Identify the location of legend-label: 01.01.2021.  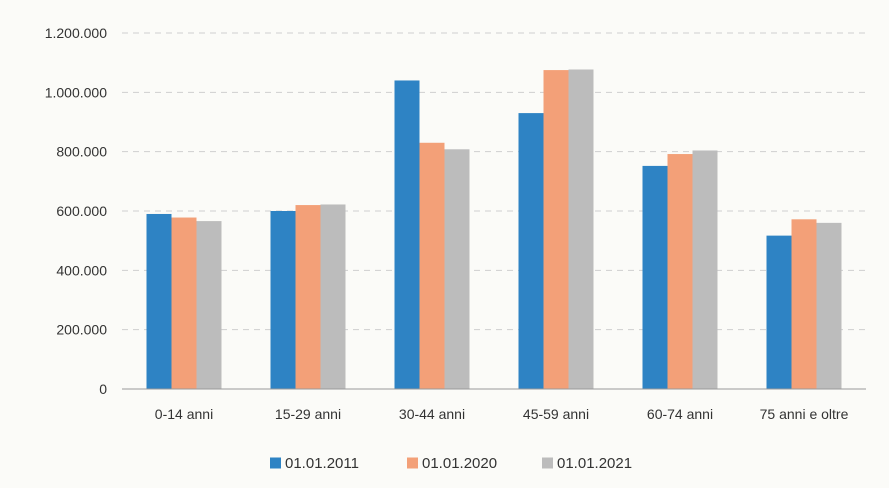
(594, 463).